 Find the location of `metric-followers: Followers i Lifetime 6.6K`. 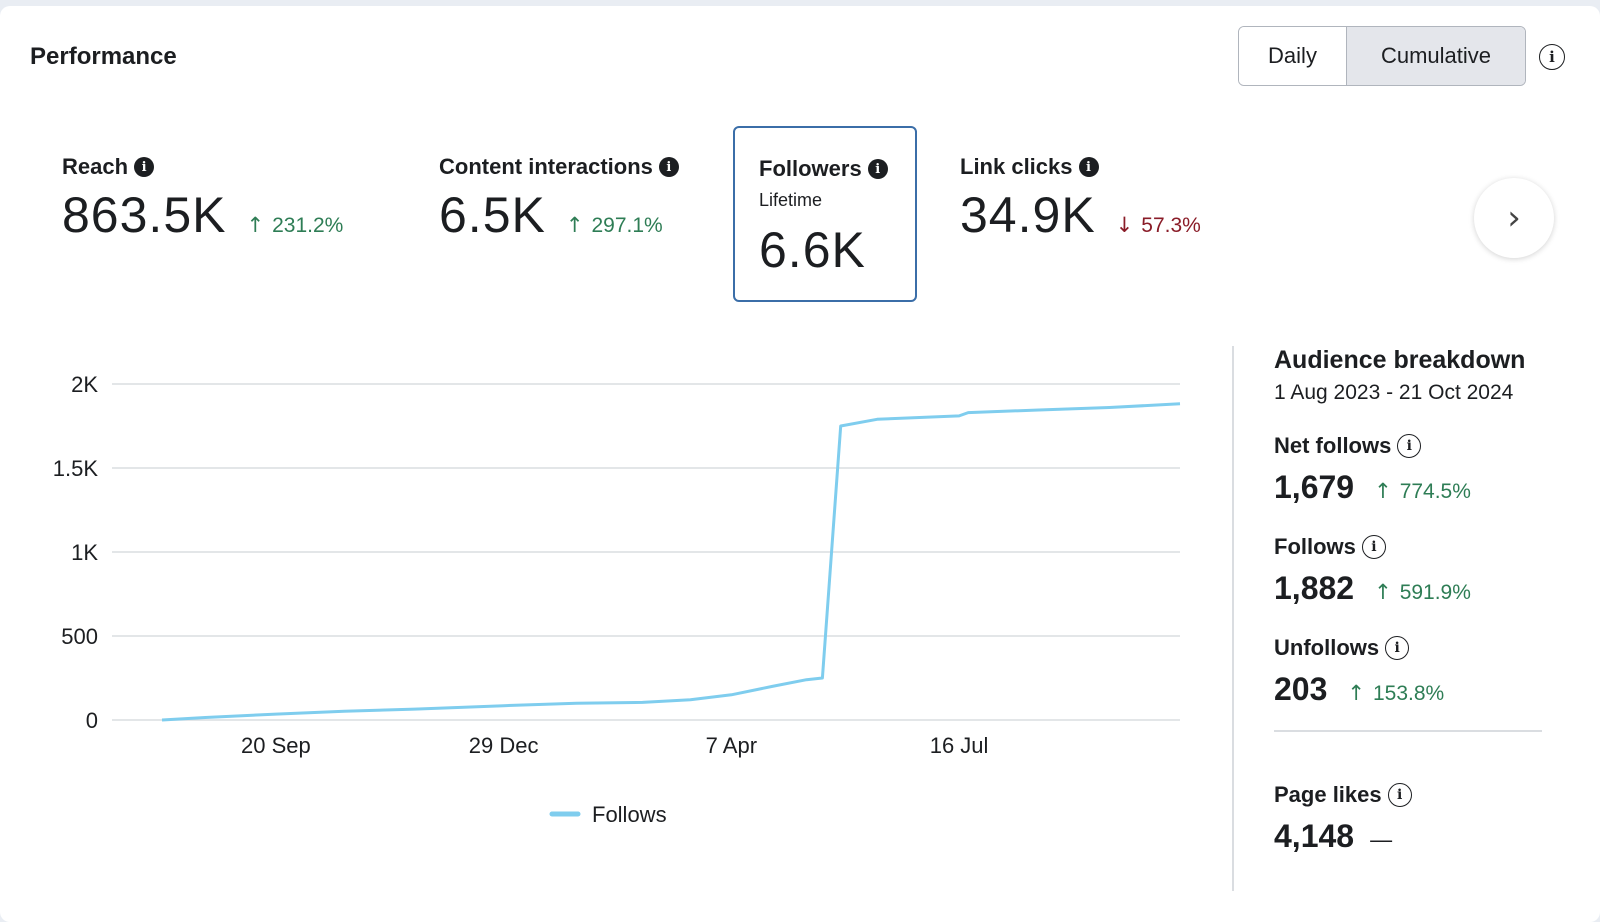

metric-followers: Followers i Lifetime 6.6K is located at coordinates (825, 214).